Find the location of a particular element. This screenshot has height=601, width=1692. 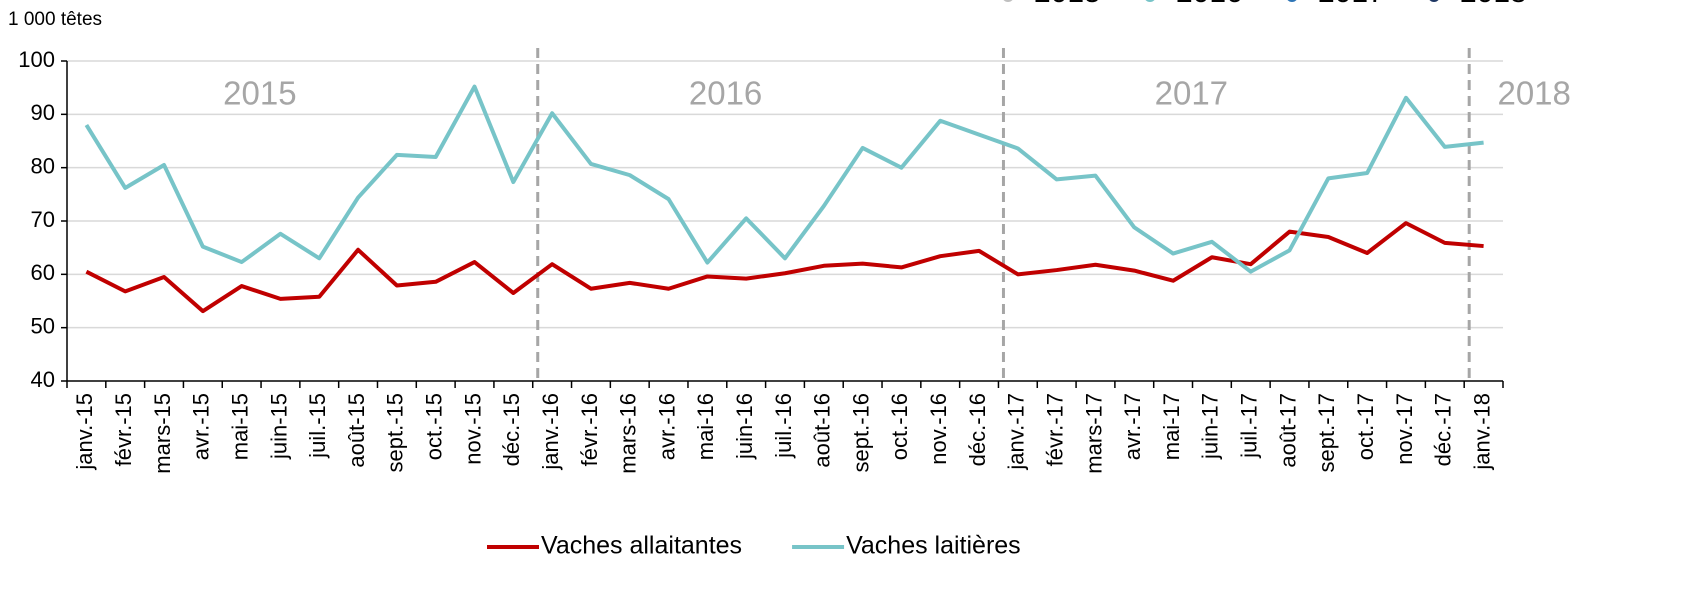

x-tick-label: janv.-16 is located at coordinates (550, 432).